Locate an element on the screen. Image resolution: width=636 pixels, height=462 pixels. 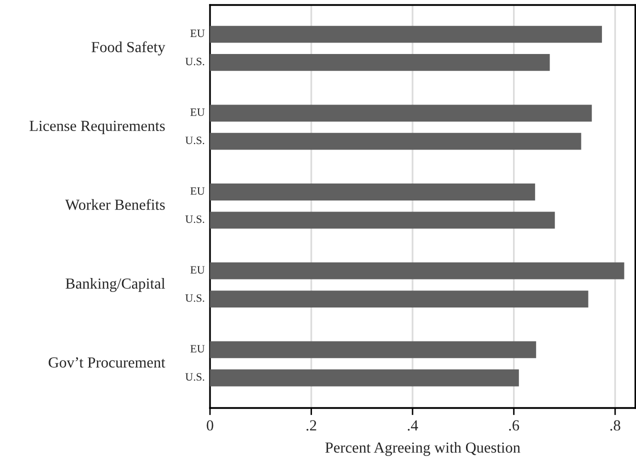
x-axis-title: Percent Agreeing with Question is located at coordinates (422, 449).